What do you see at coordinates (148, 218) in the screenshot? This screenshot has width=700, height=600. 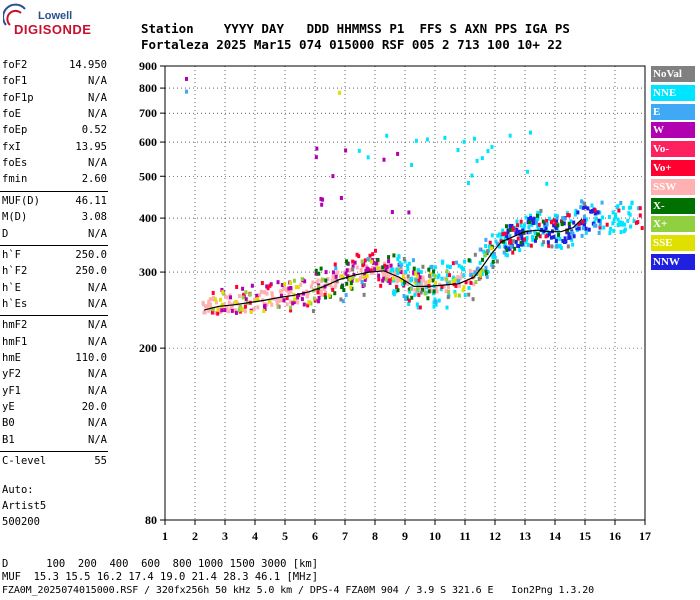 I see `y-tick-label: 400` at bounding box center [148, 218].